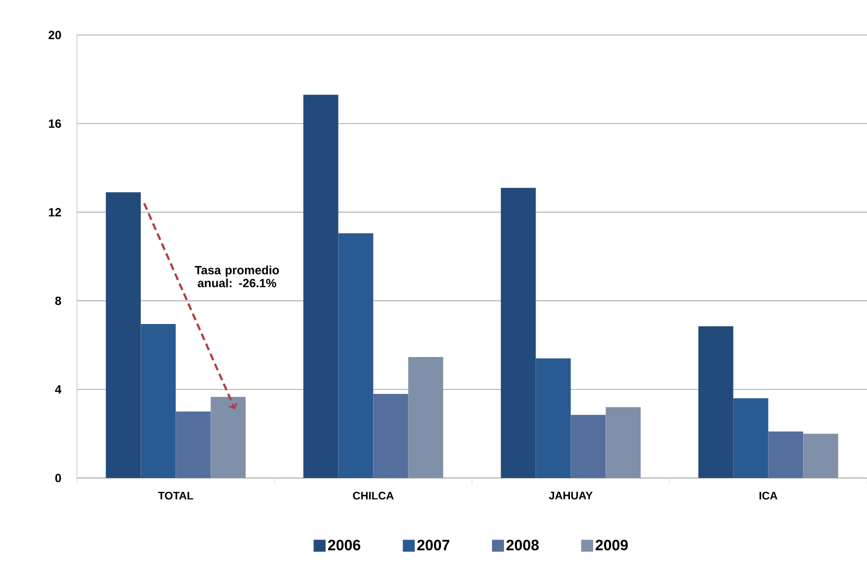 This screenshot has width=867, height=574. Describe the element at coordinates (612, 545) in the screenshot. I see `legend-label: 2009` at that location.